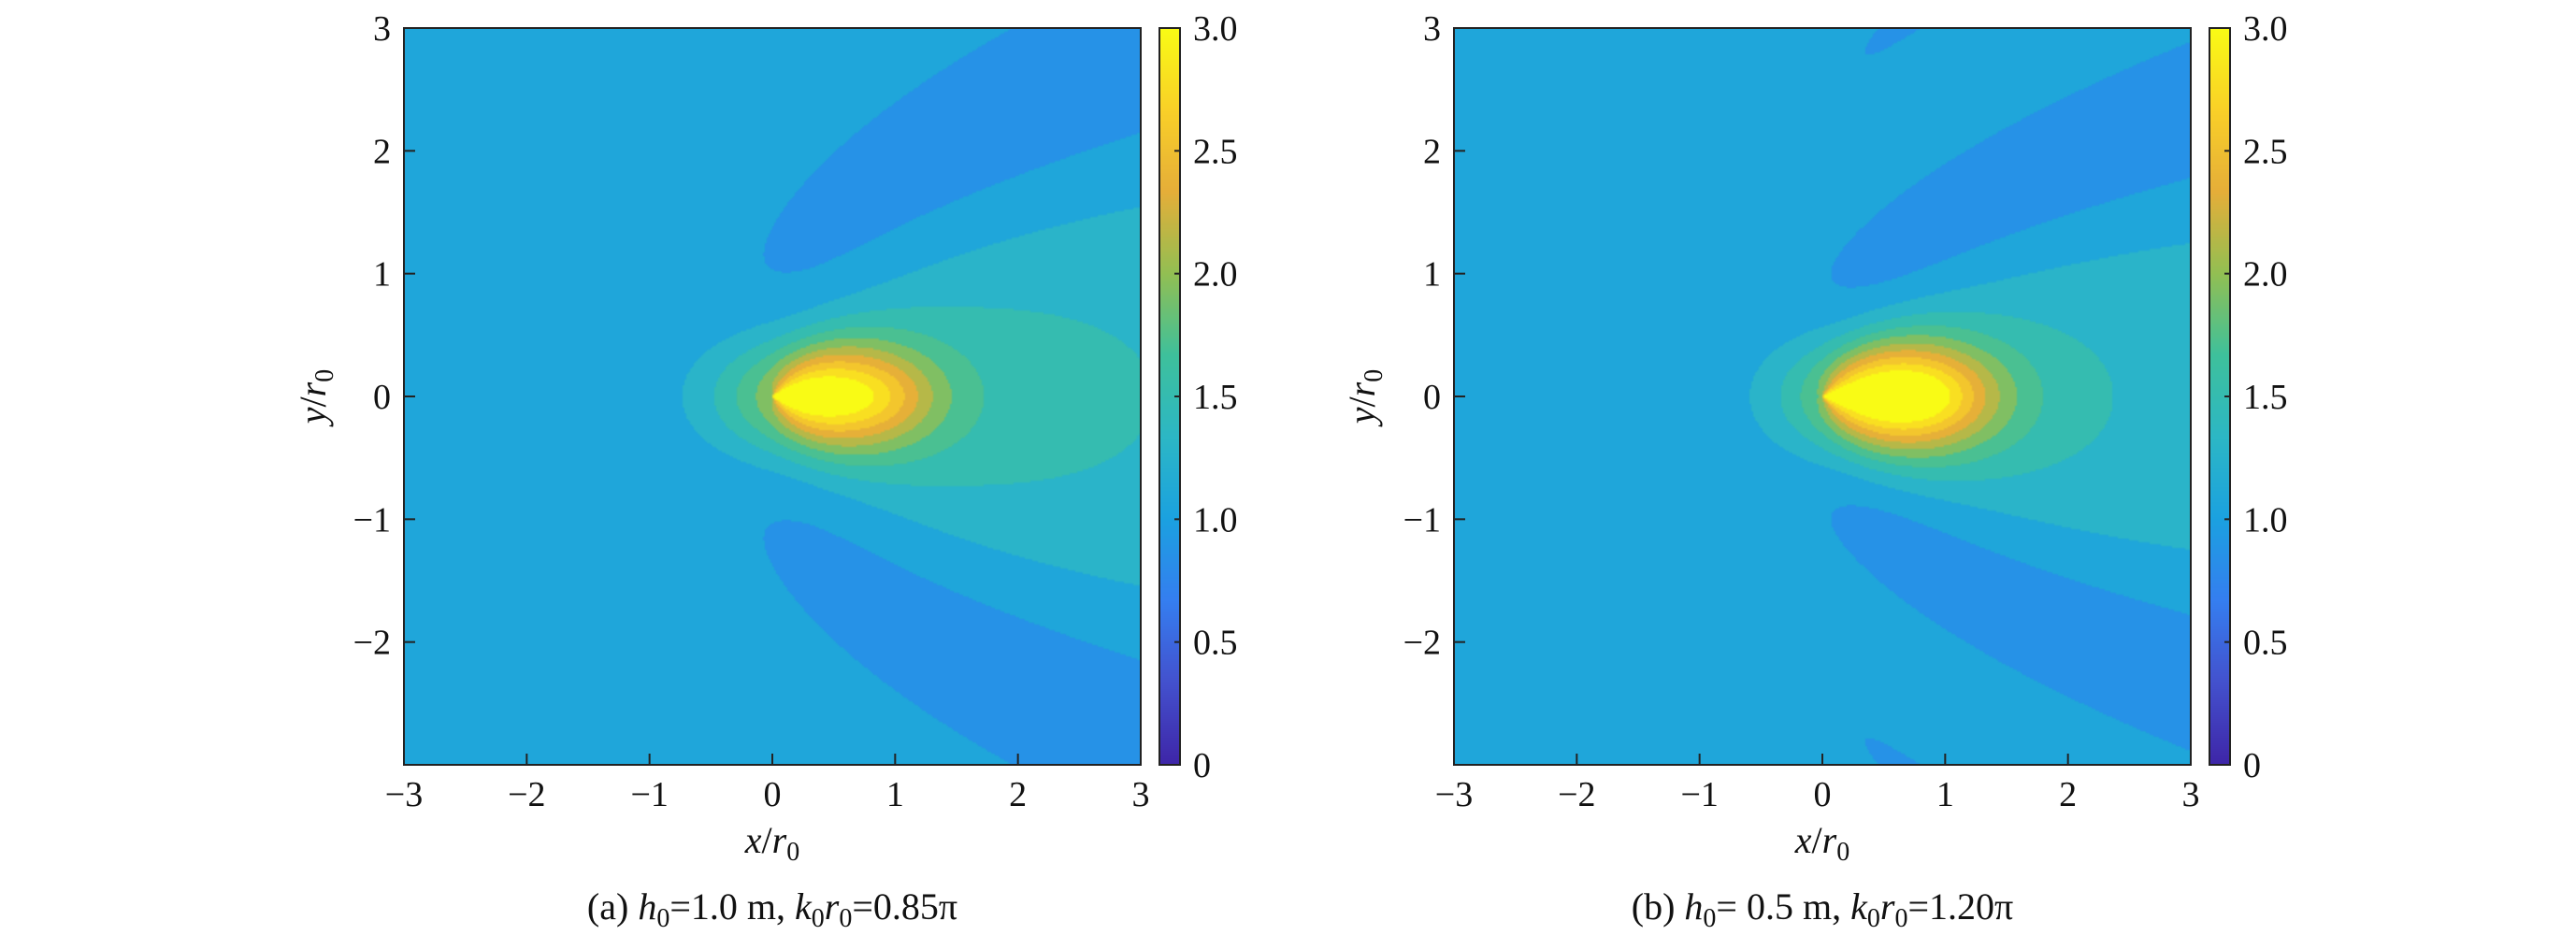  I want to click on x-ticks-b: −3 −2 −1 0 1 2 3, so click(1818, 784).